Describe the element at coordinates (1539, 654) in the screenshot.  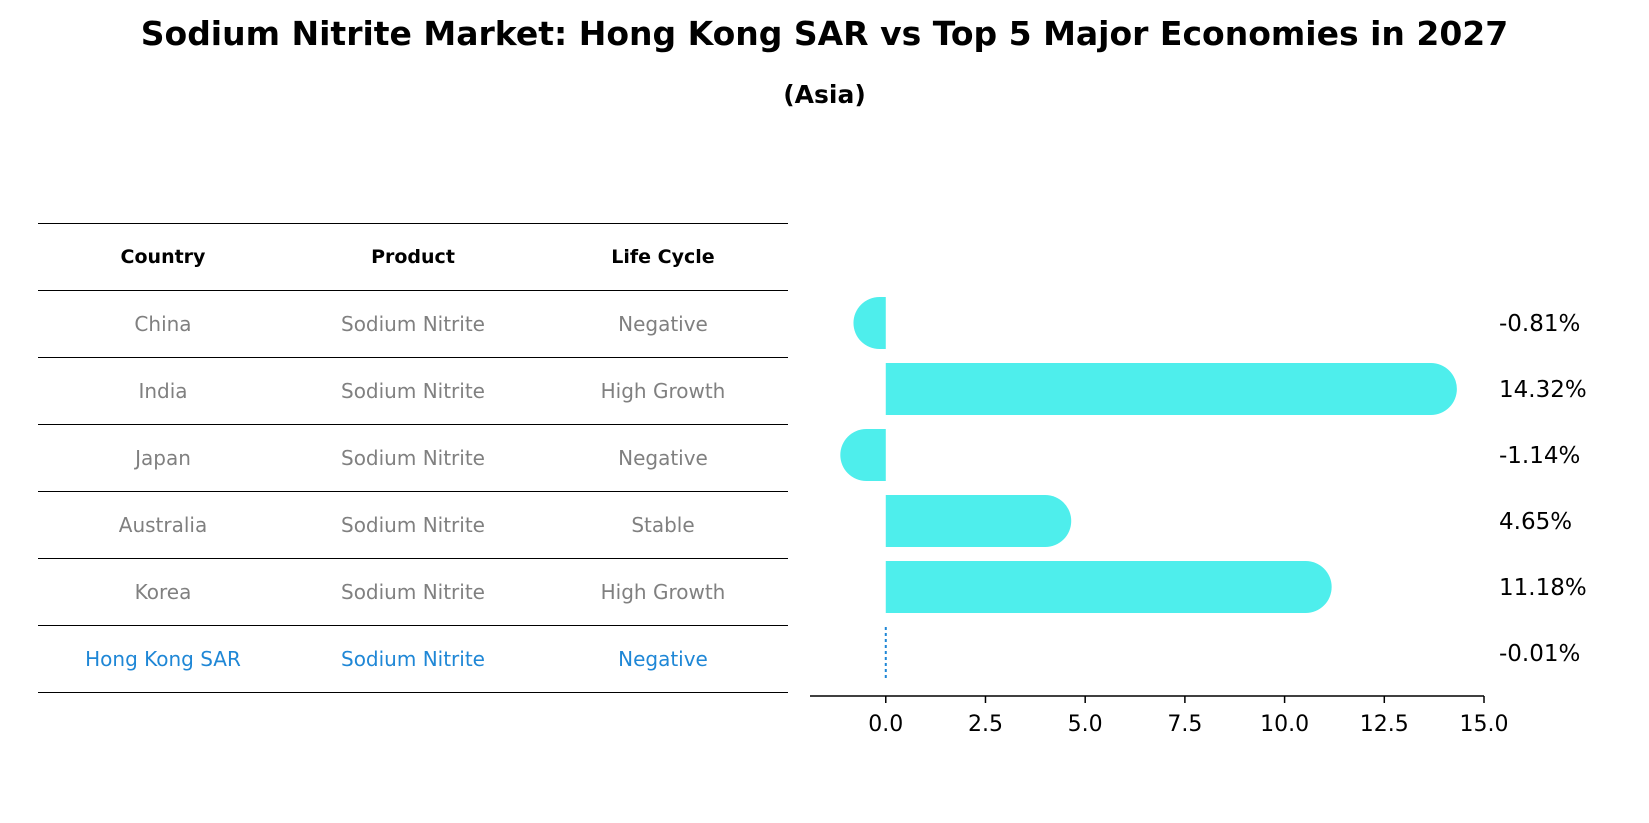
I see `bar-value-label: -0.01%` at that location.